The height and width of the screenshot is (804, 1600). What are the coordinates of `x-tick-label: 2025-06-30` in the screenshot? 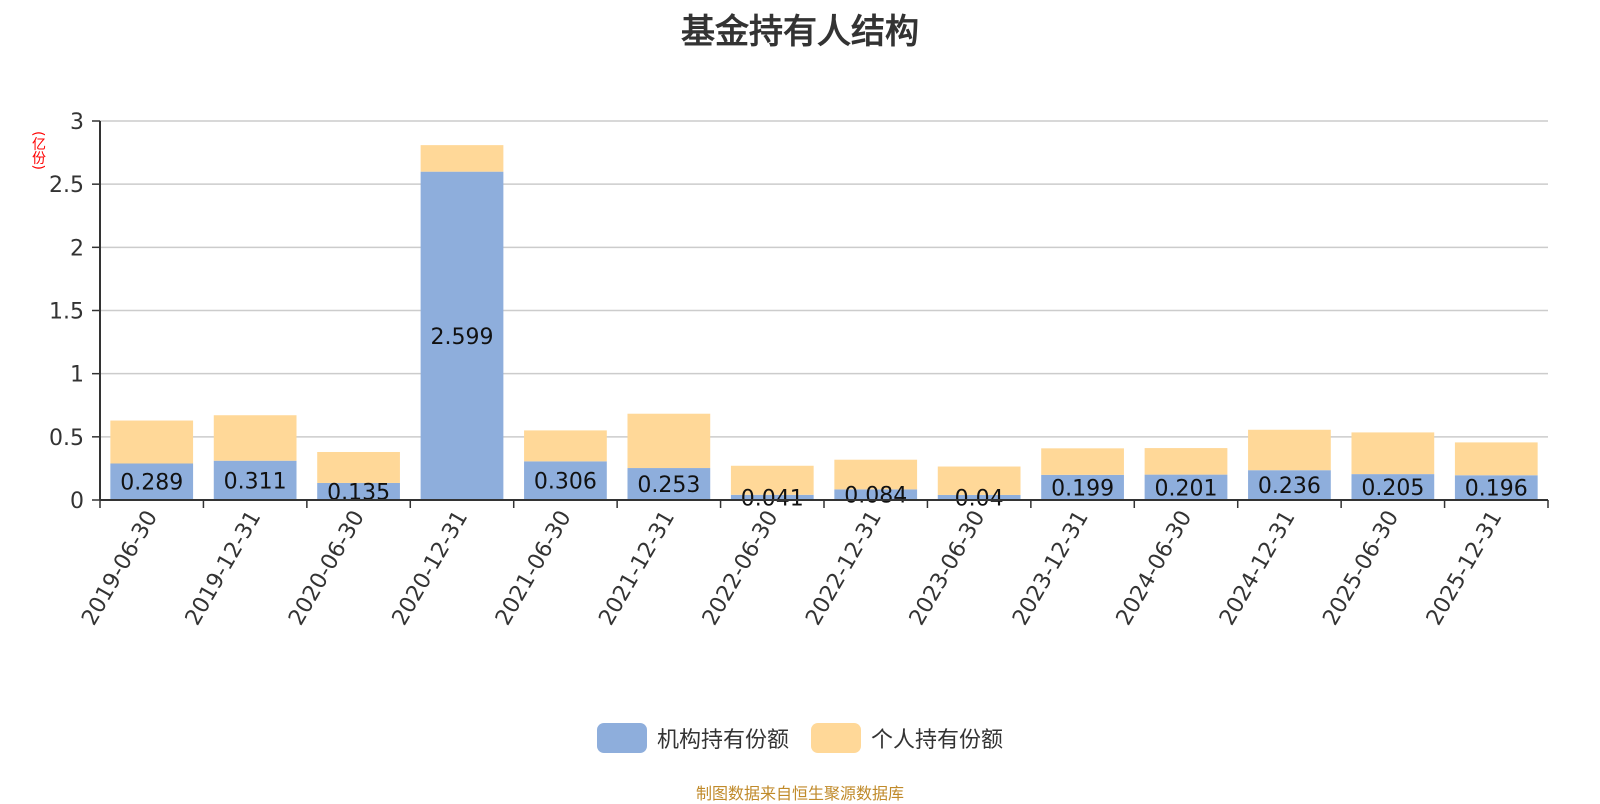 It's located at (1361, 568).